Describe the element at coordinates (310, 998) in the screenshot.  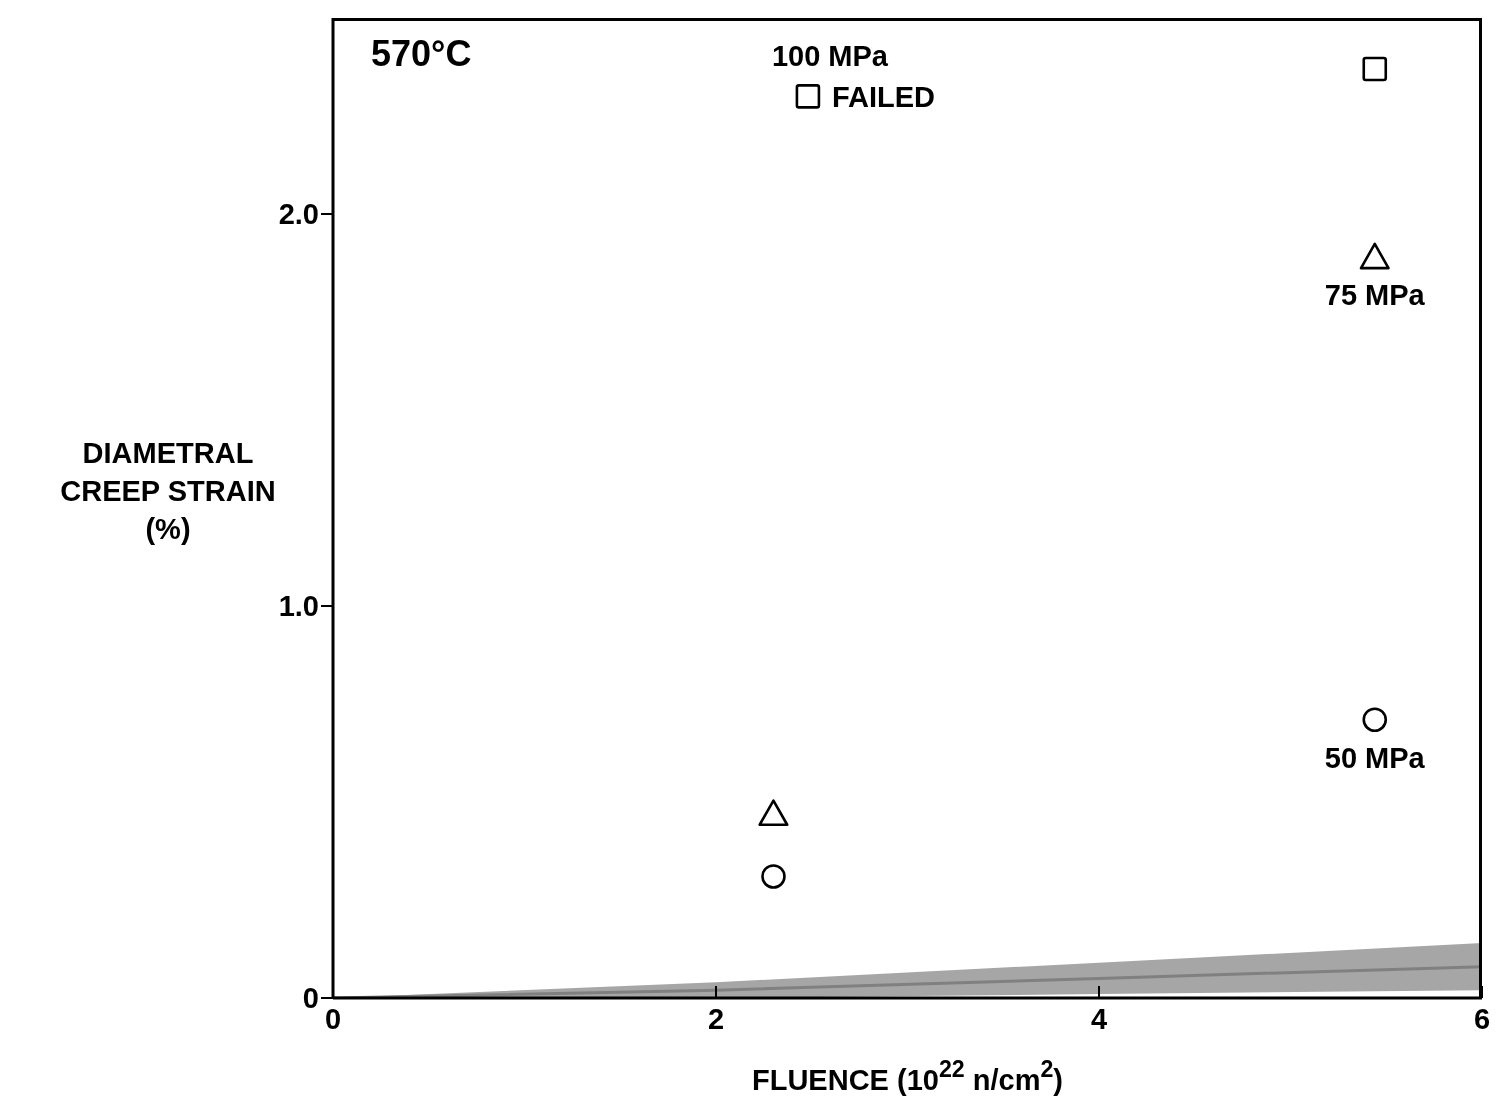
I see `y-tick-label: 0` at that location.